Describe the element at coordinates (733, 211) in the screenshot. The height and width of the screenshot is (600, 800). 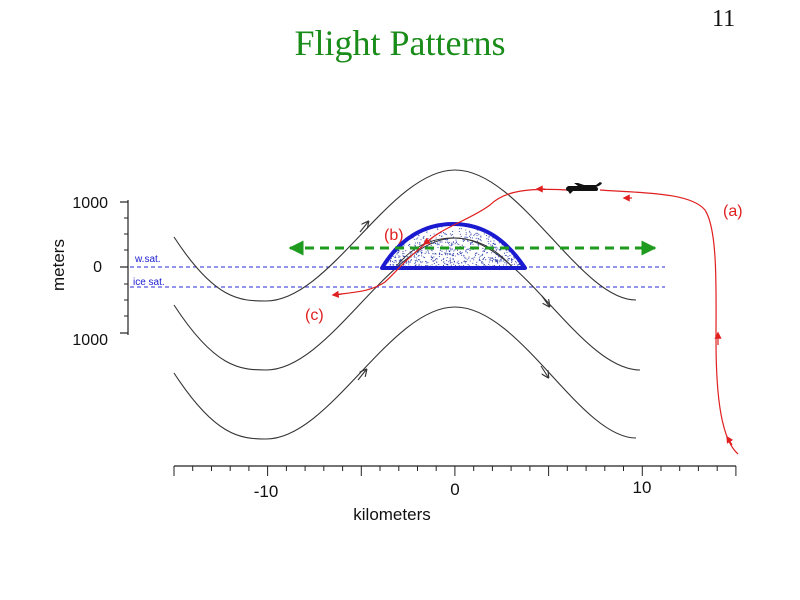
I see `path-label-a: (a)` at that location.